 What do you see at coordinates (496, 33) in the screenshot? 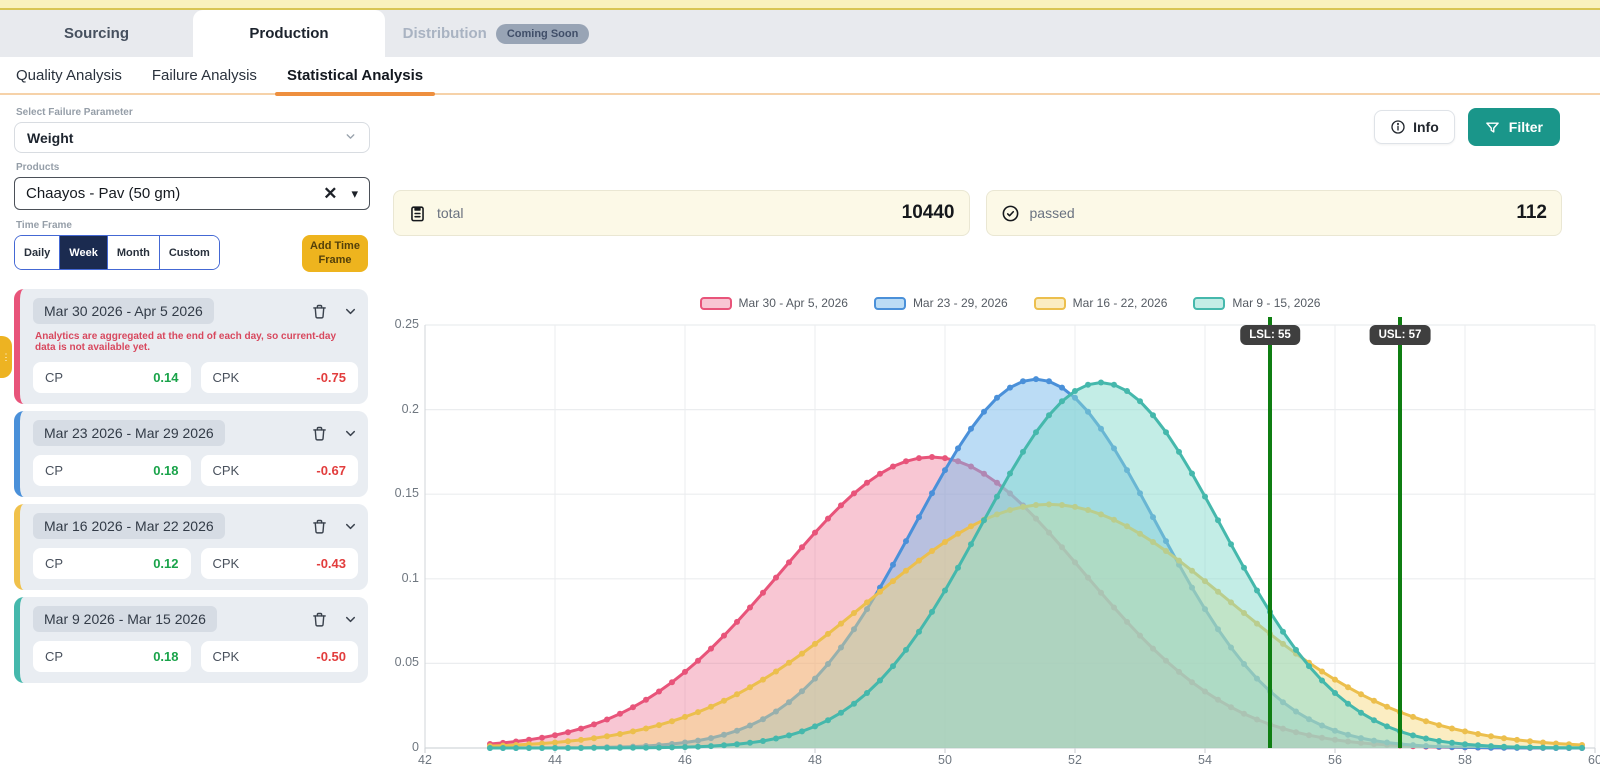
I see `tab-distribution: Distribution Coming Soon` at bounding box center [496, 33].